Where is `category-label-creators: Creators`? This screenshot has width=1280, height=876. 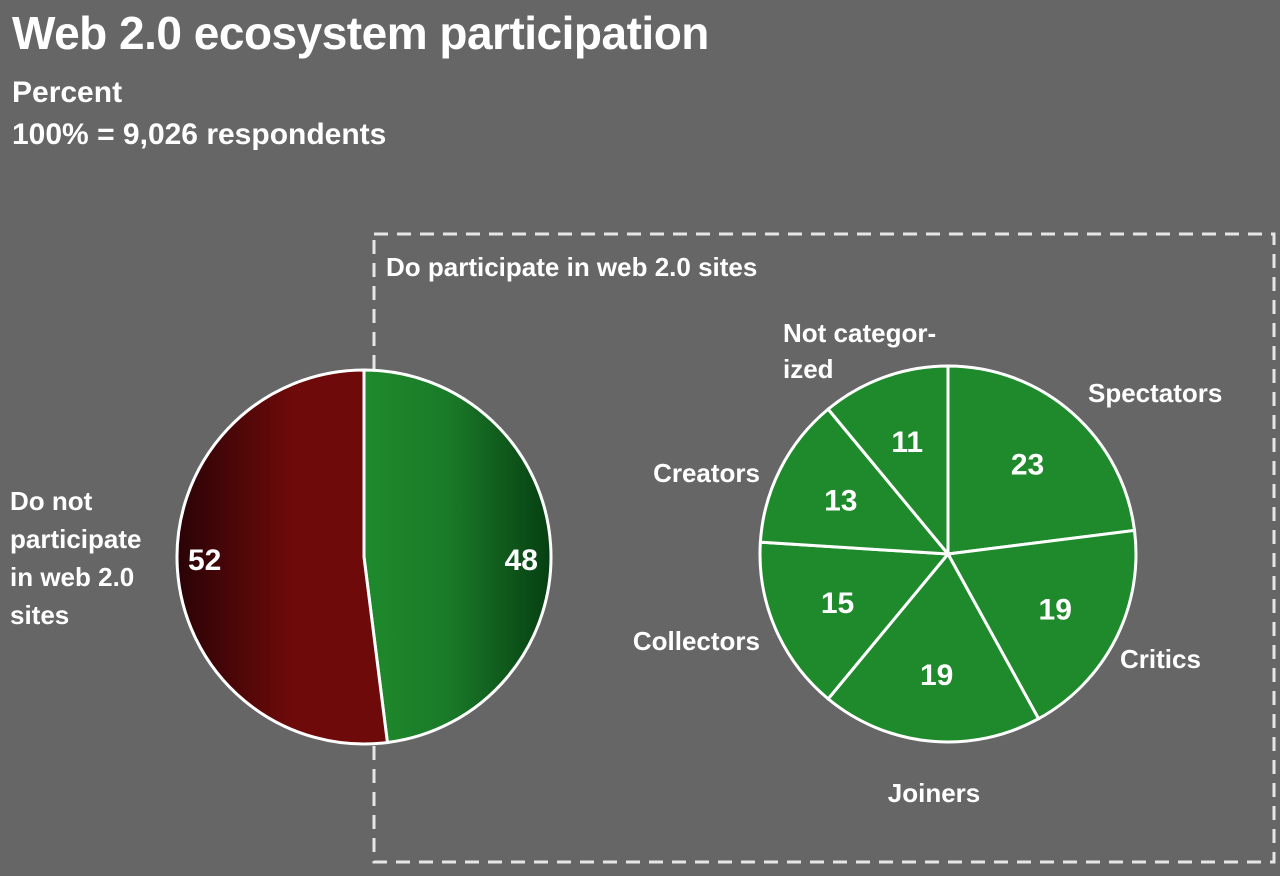
category-label-creators: Creators is located at coordinates (706, 473).